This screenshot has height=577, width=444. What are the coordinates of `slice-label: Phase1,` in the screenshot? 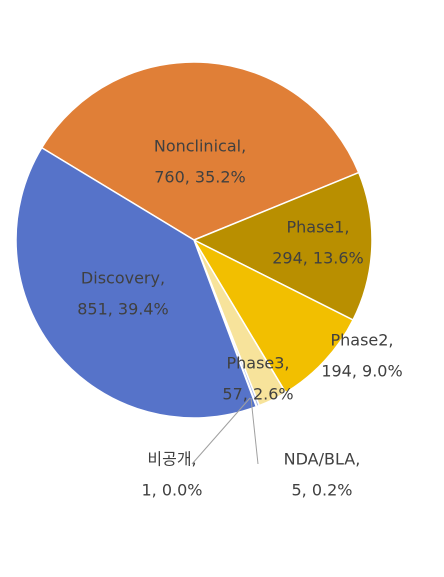 It's located at (317, 227).